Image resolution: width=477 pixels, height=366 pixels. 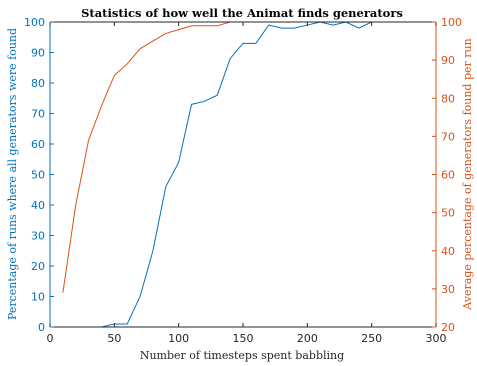 I want to click on left-y-tick-label: 40, so click(x=38, y=205).